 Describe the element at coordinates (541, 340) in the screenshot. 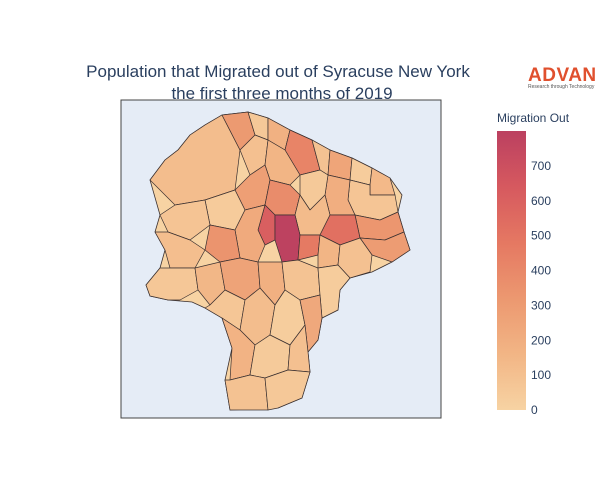

I see `colorbar-tick-label: 200` at that location.